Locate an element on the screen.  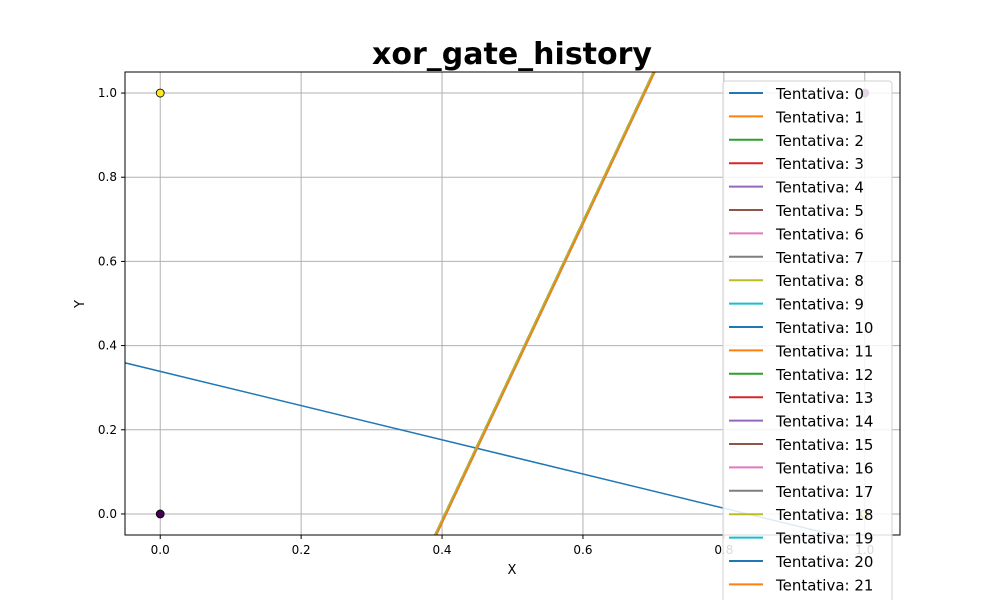
y-tick-label: 0.2 is located at coordinates (107, 430).